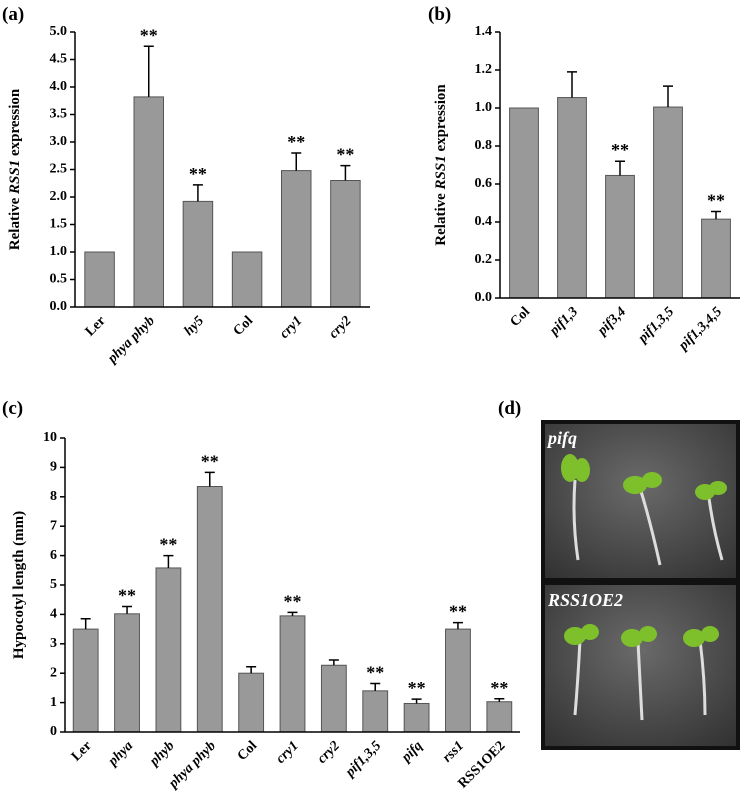 The height and width of the screenshot is (806, 750). What do you see at coordinates (59, 59) in the screenshot?
I see `y-tick-label: 4.5` at bounding box center [59, 59].